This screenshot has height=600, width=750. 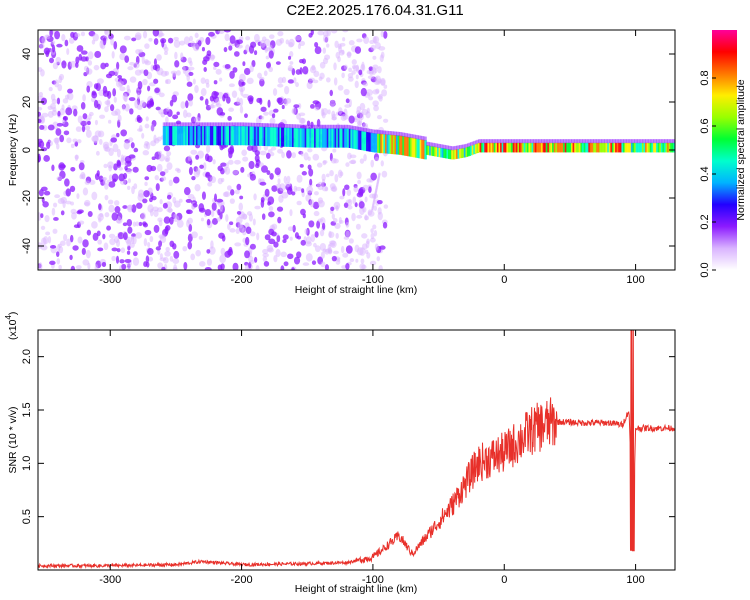 I want to click on snr-y-label: SNR (10 * v/v), so click(x=13, y=439).